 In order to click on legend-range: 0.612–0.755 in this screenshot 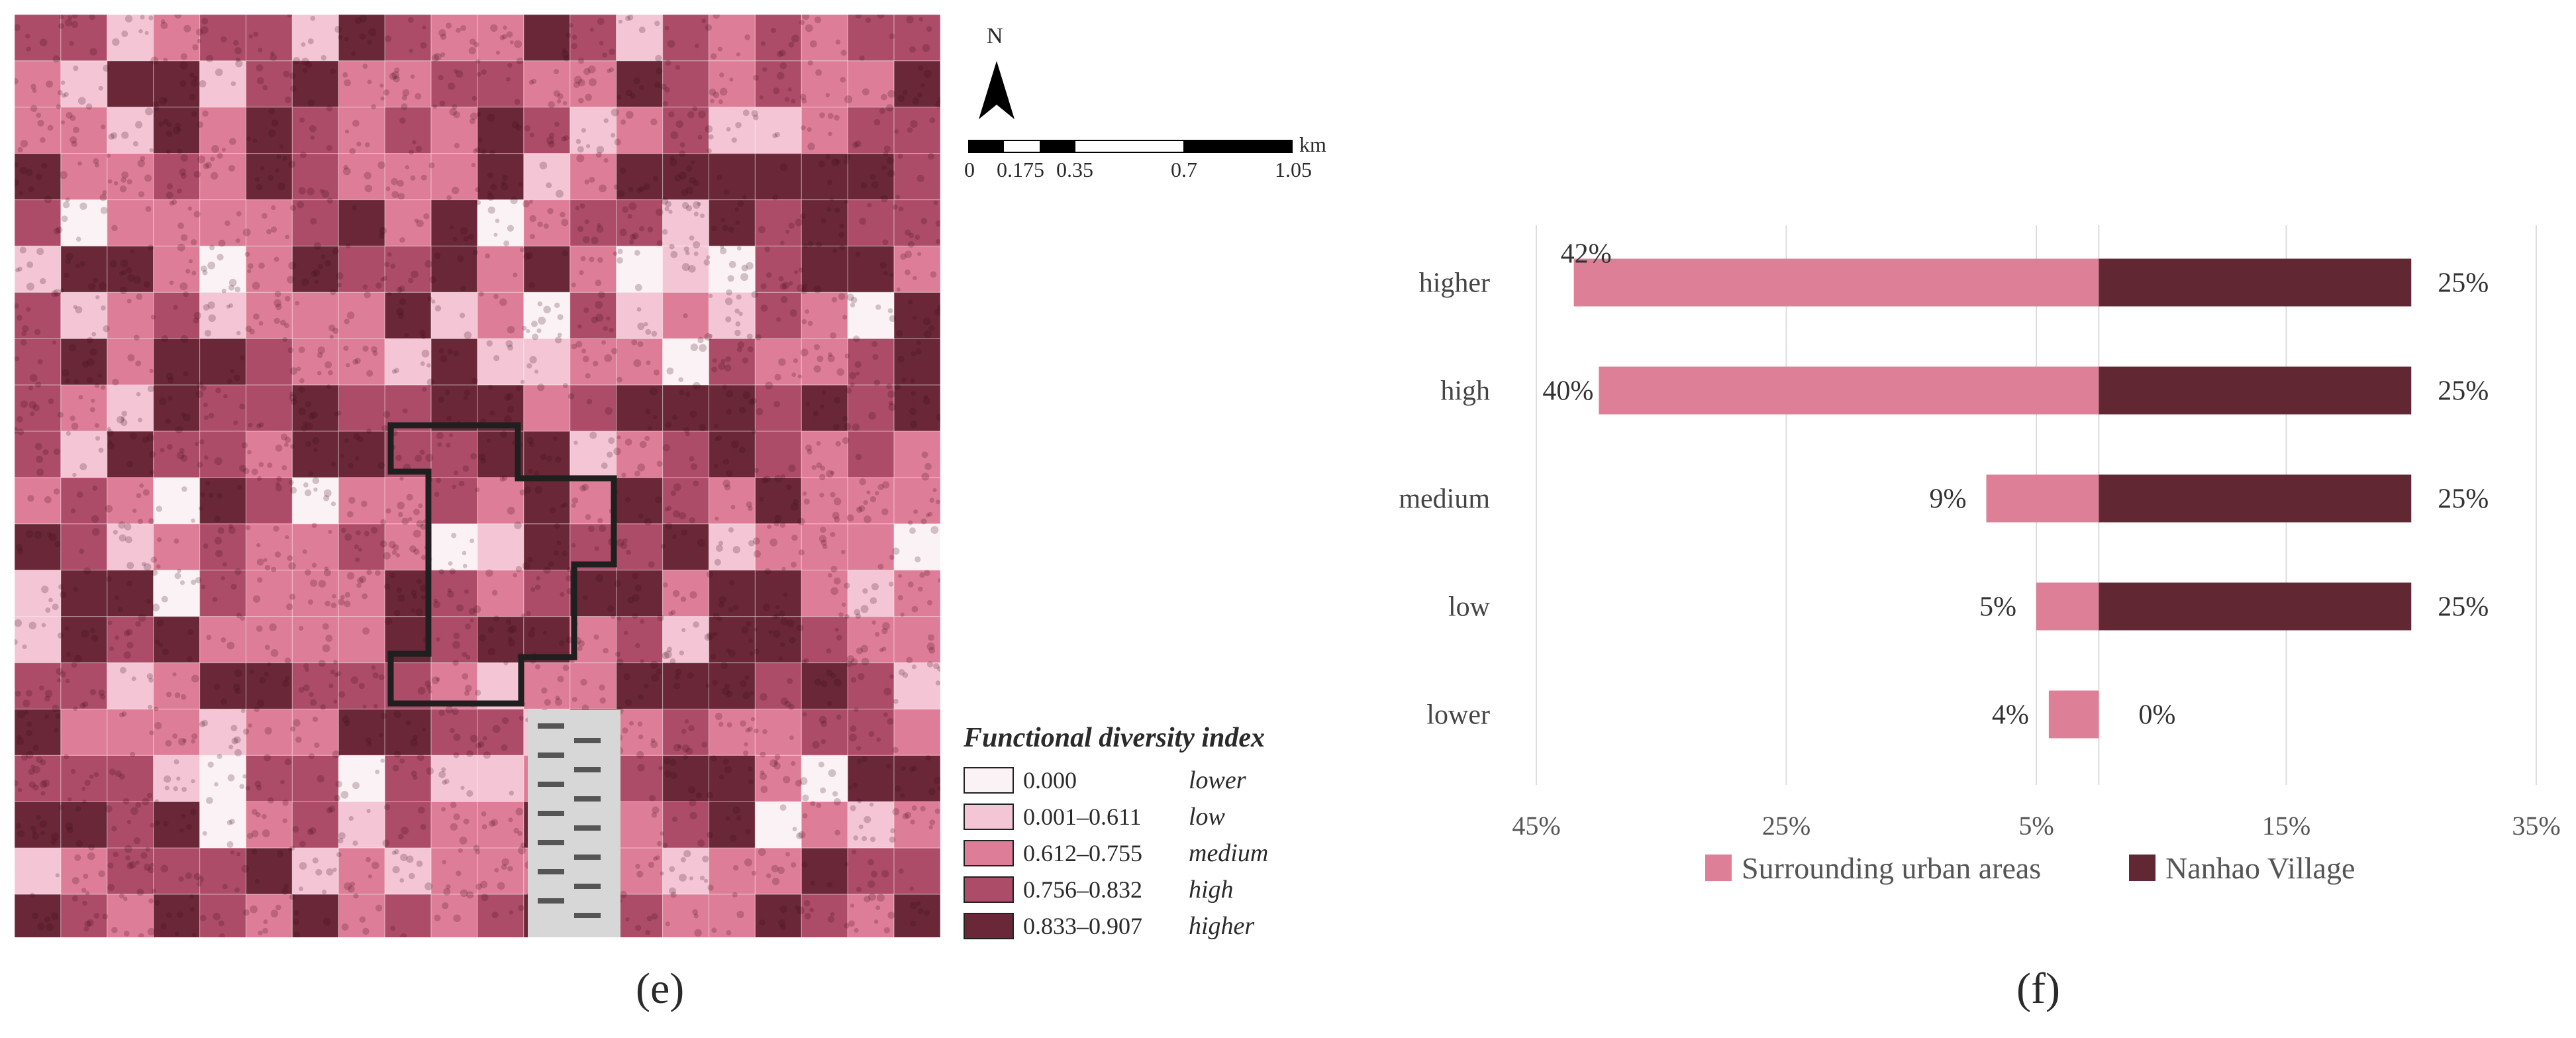, I will do `click(1082, 852)`.